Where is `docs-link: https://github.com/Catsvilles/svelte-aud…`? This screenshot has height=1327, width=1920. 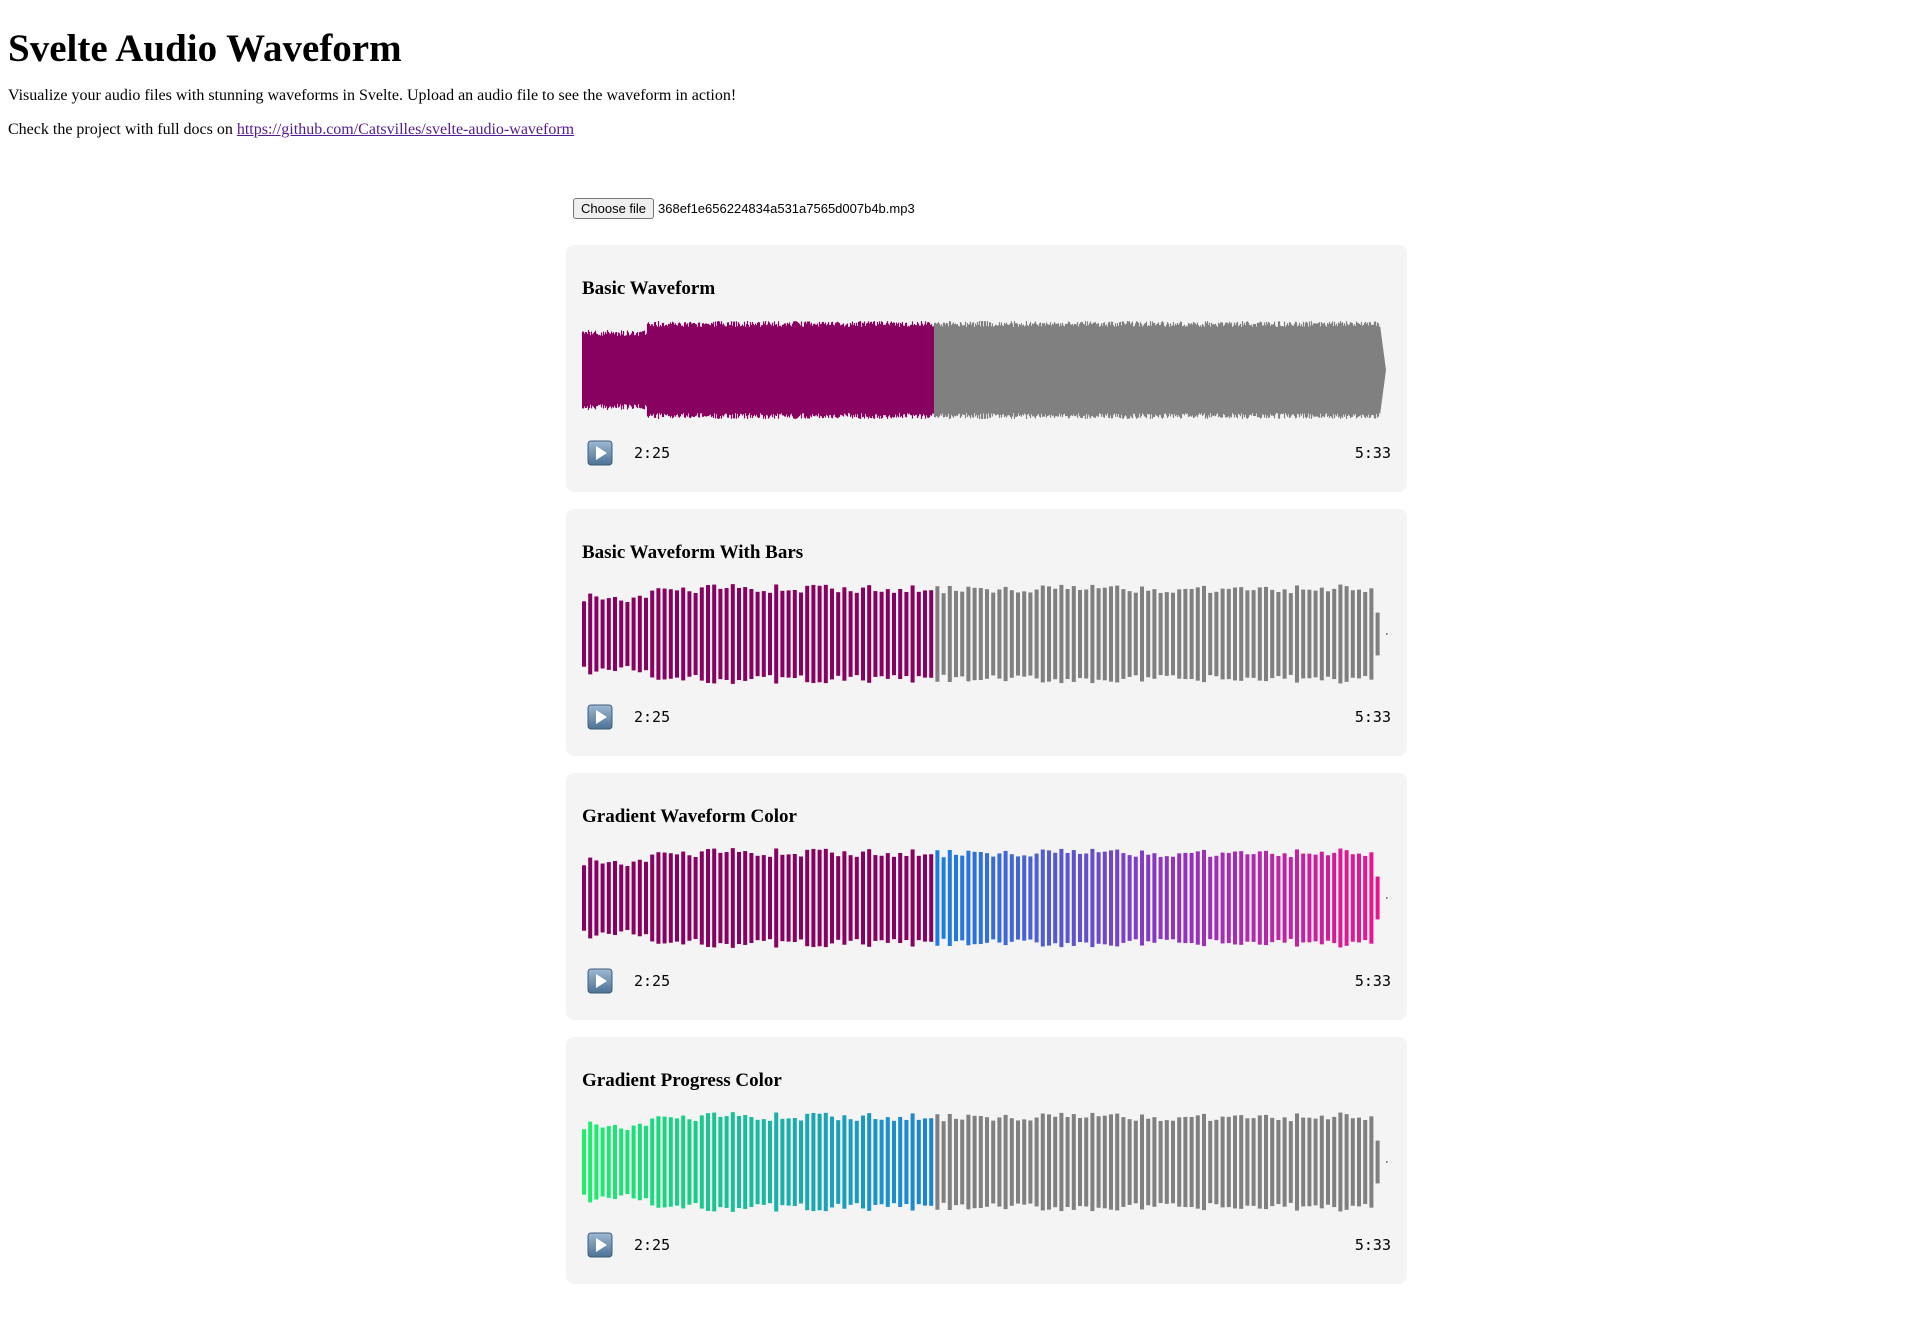 docs-link: https://github.com/Catsvilles/svelte-aud… is located at coordinates (405, 129).